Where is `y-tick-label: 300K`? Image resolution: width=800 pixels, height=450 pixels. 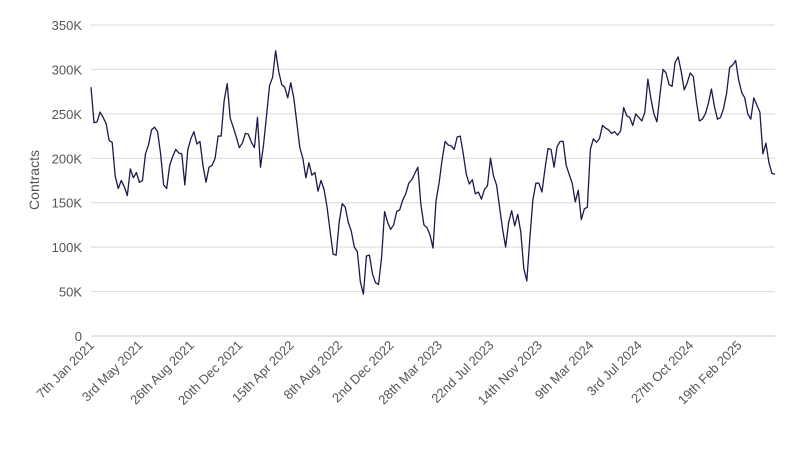 y-tick-label: 300K is located at coordinates (67, 69).